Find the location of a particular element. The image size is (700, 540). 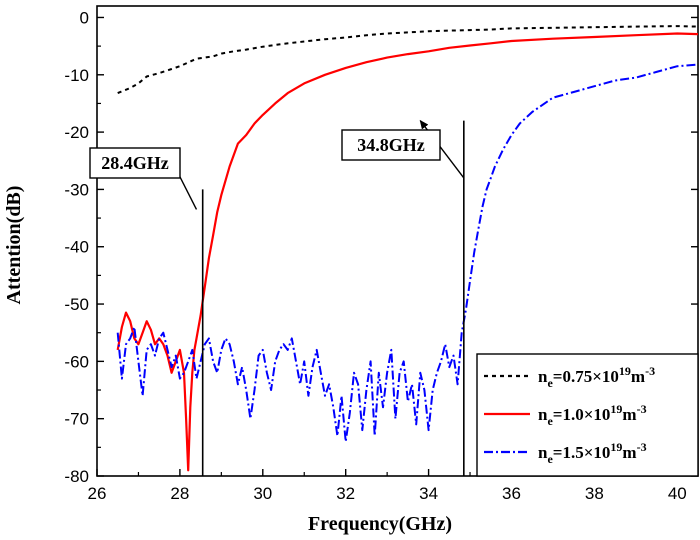

legend-part: =0.75×10 is located at coordinates (586, 376).